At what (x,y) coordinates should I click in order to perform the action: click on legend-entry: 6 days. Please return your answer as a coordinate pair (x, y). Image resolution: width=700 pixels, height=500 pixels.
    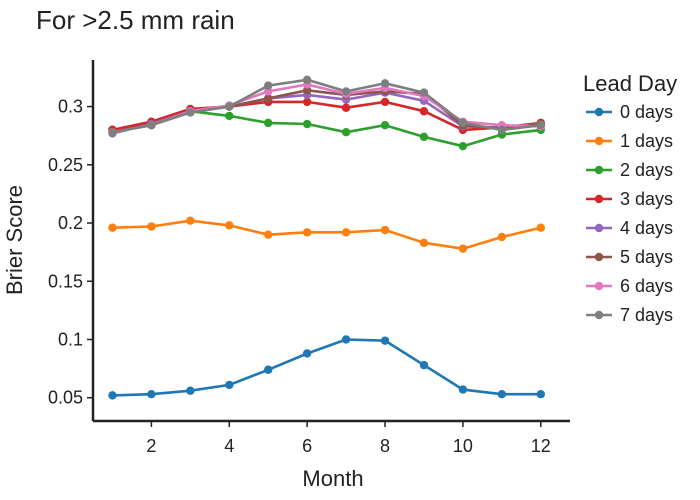
    Looking at the image, I should click on (629, 286).